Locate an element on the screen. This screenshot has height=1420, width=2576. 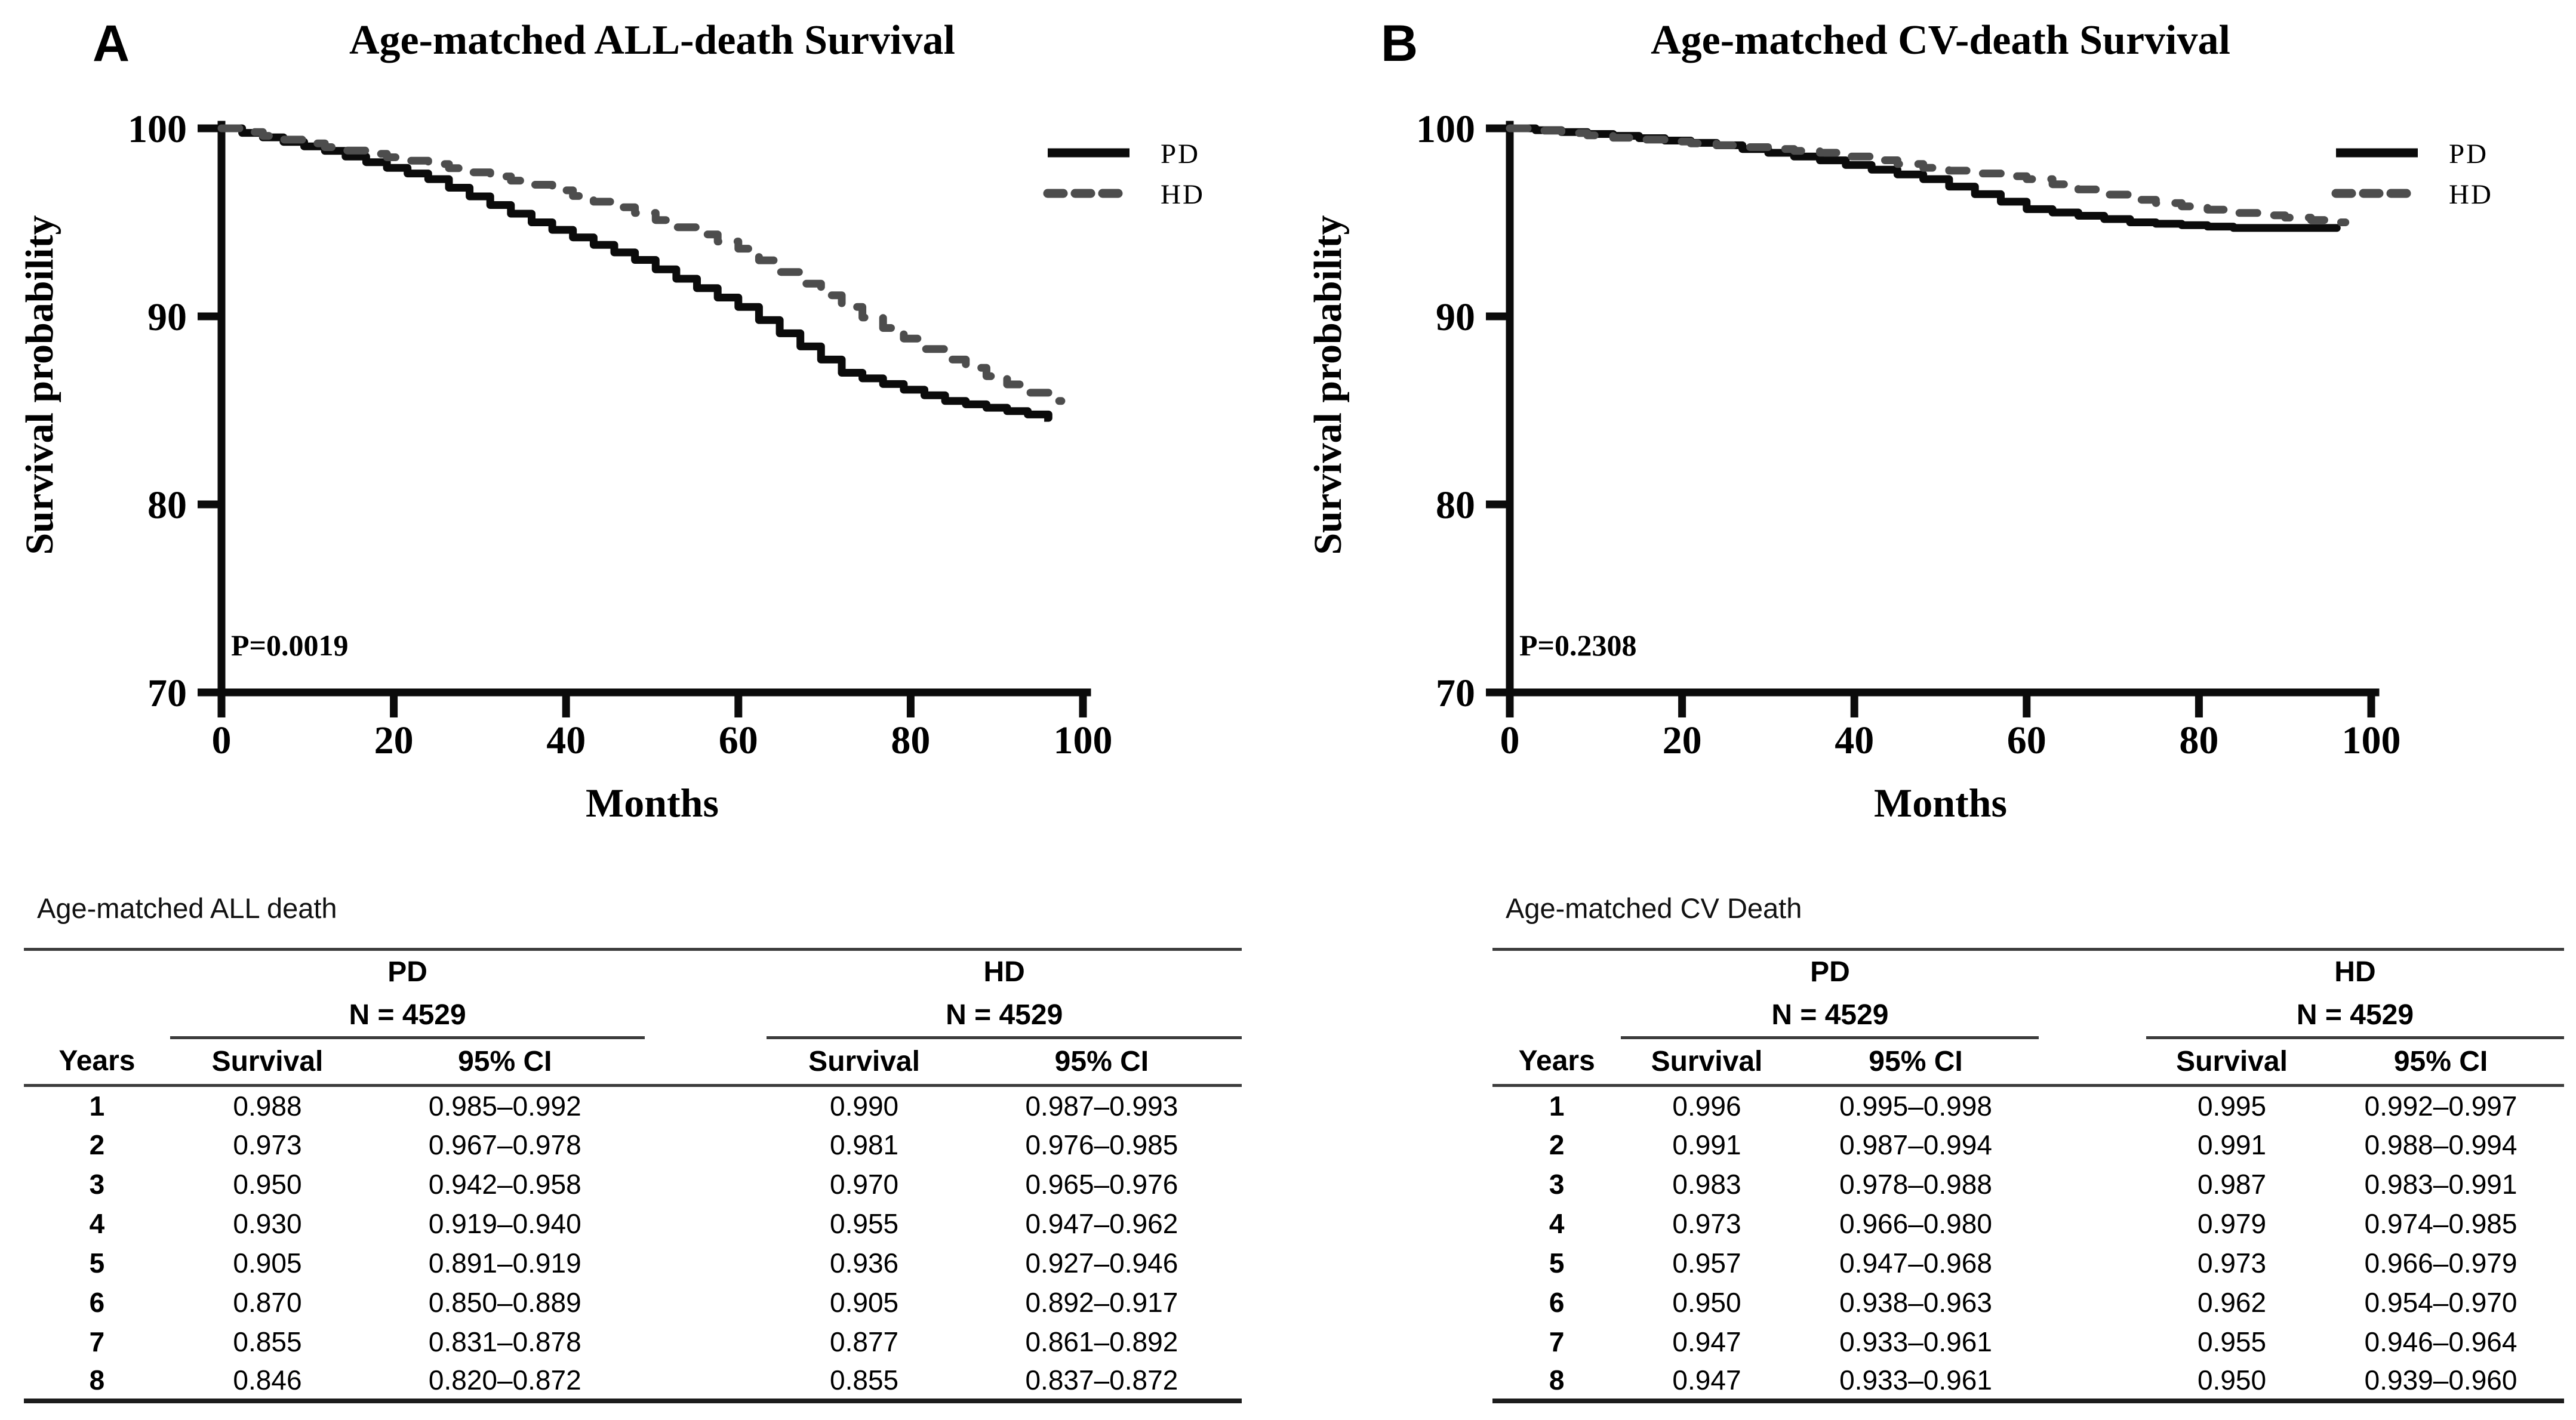
pd-survival-cell: 0.988 is located at coordinates (267, 1106).